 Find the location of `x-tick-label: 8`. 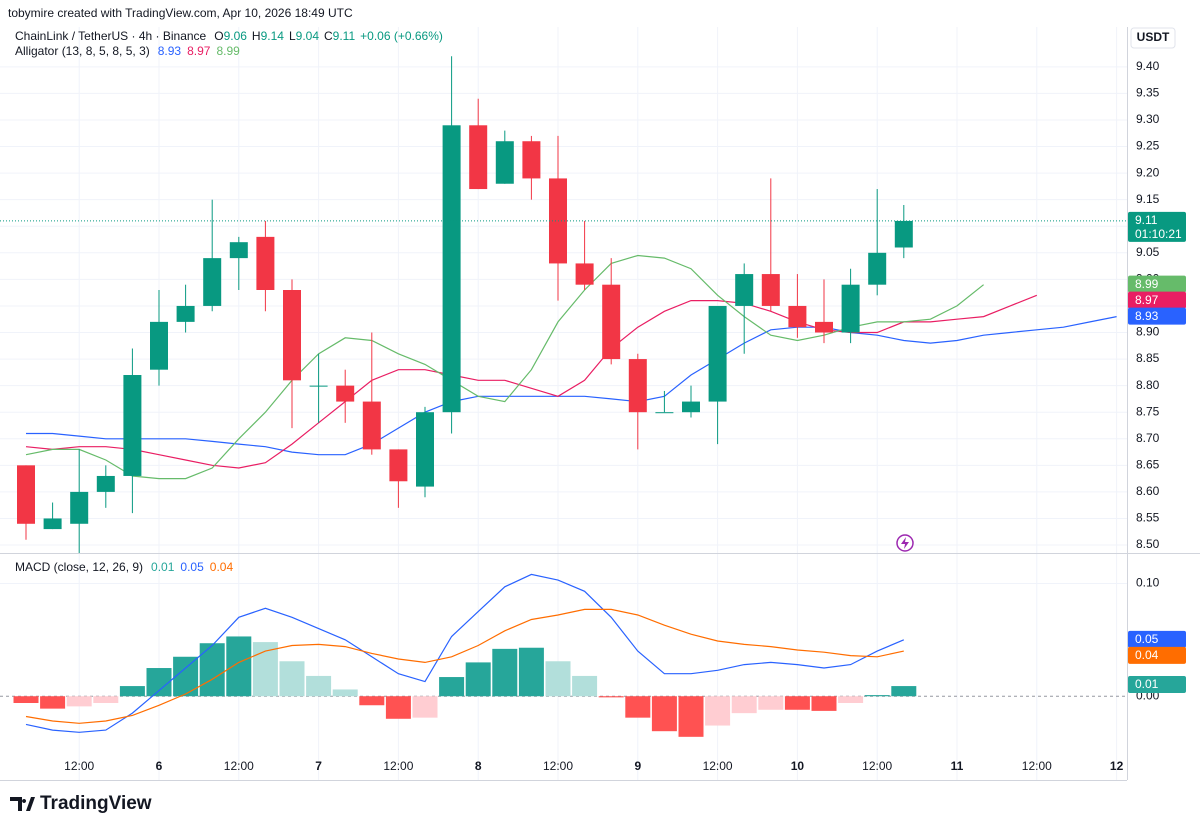

x-tick-label: 8 is located at coordinates (478, 766).